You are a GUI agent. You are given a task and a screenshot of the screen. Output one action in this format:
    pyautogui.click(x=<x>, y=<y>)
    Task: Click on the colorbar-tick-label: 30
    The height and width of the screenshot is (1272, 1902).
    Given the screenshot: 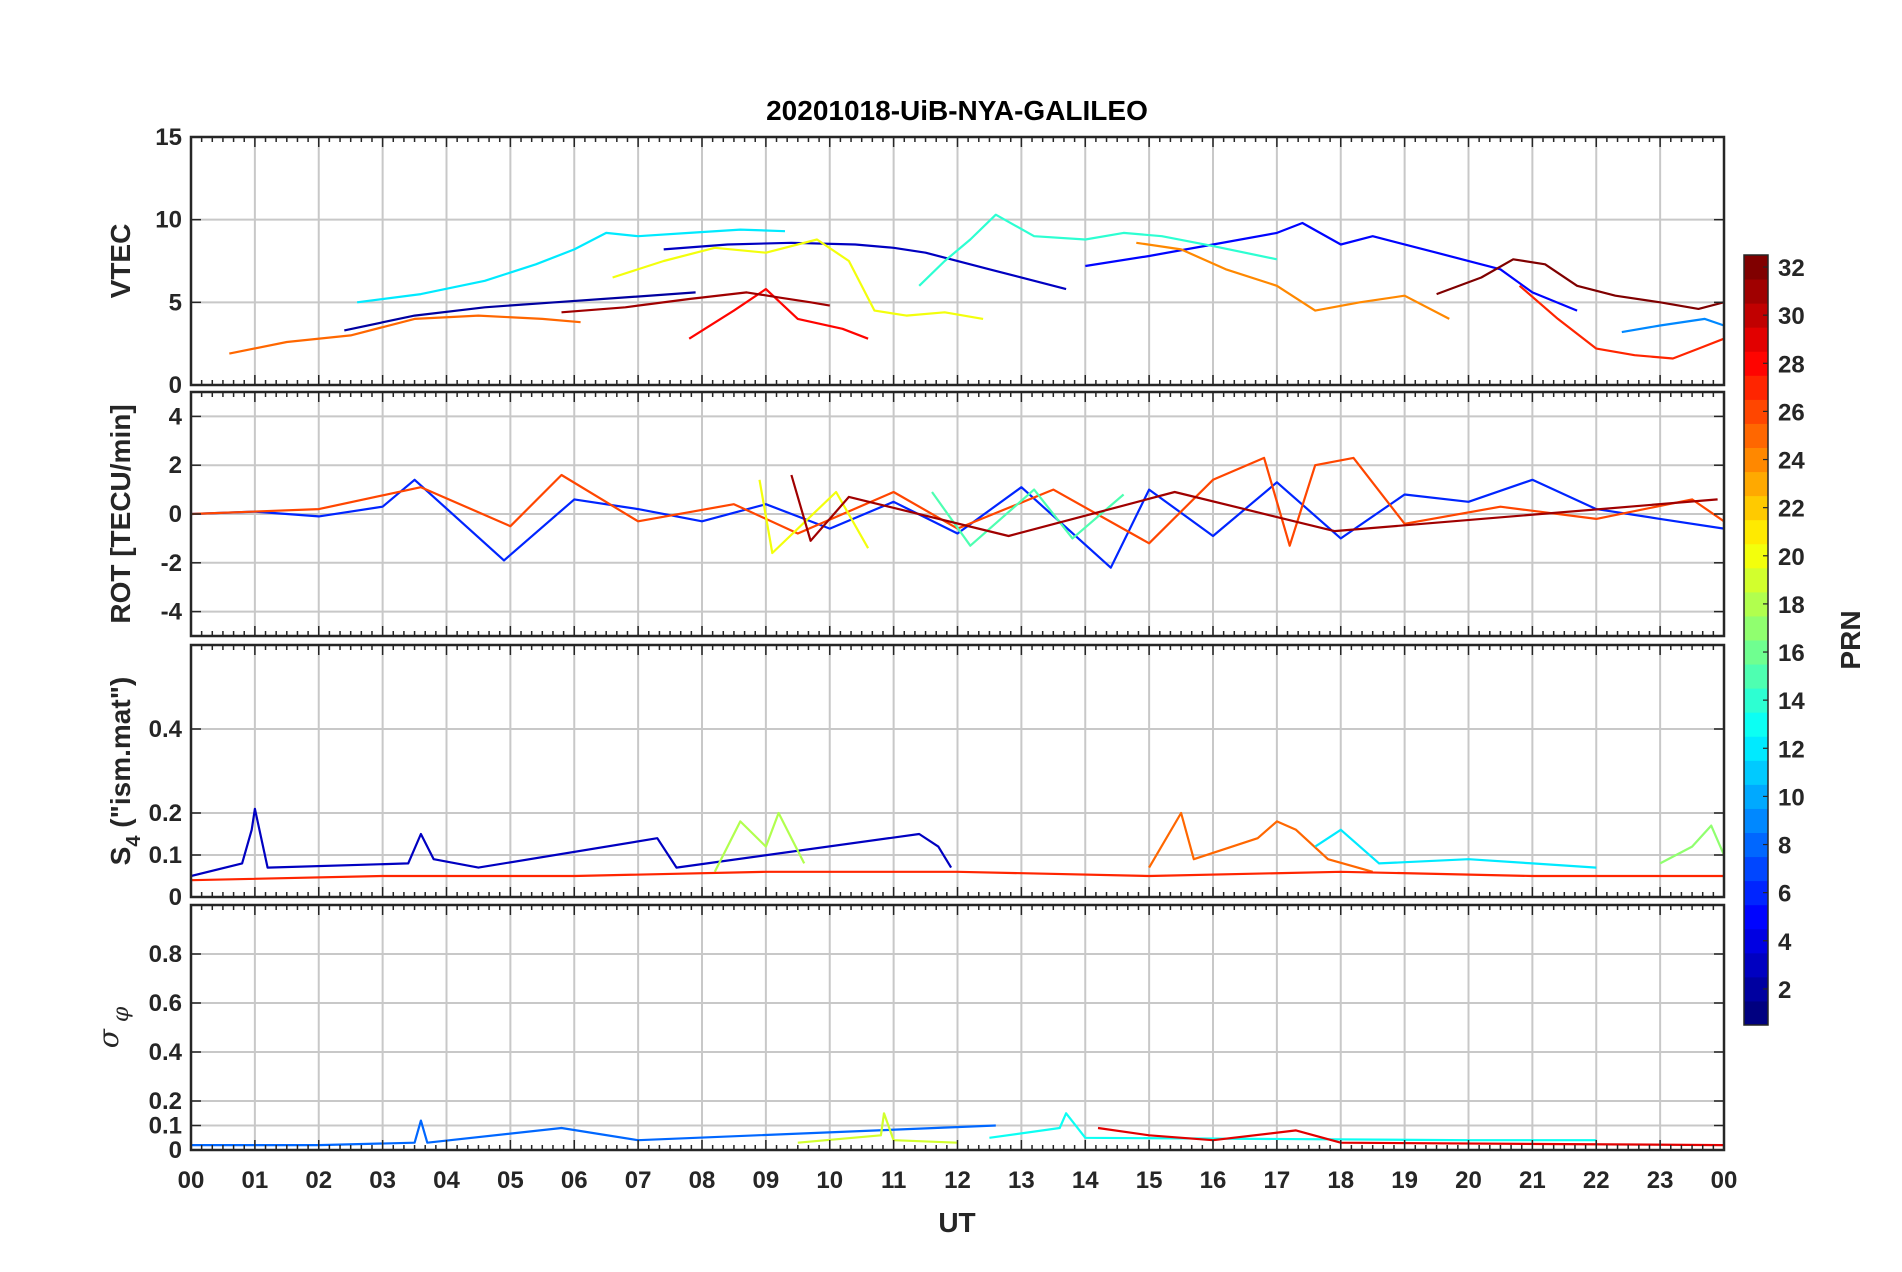 What is the action you would take?
    pyautogui.click(x=1791, y=316)
    